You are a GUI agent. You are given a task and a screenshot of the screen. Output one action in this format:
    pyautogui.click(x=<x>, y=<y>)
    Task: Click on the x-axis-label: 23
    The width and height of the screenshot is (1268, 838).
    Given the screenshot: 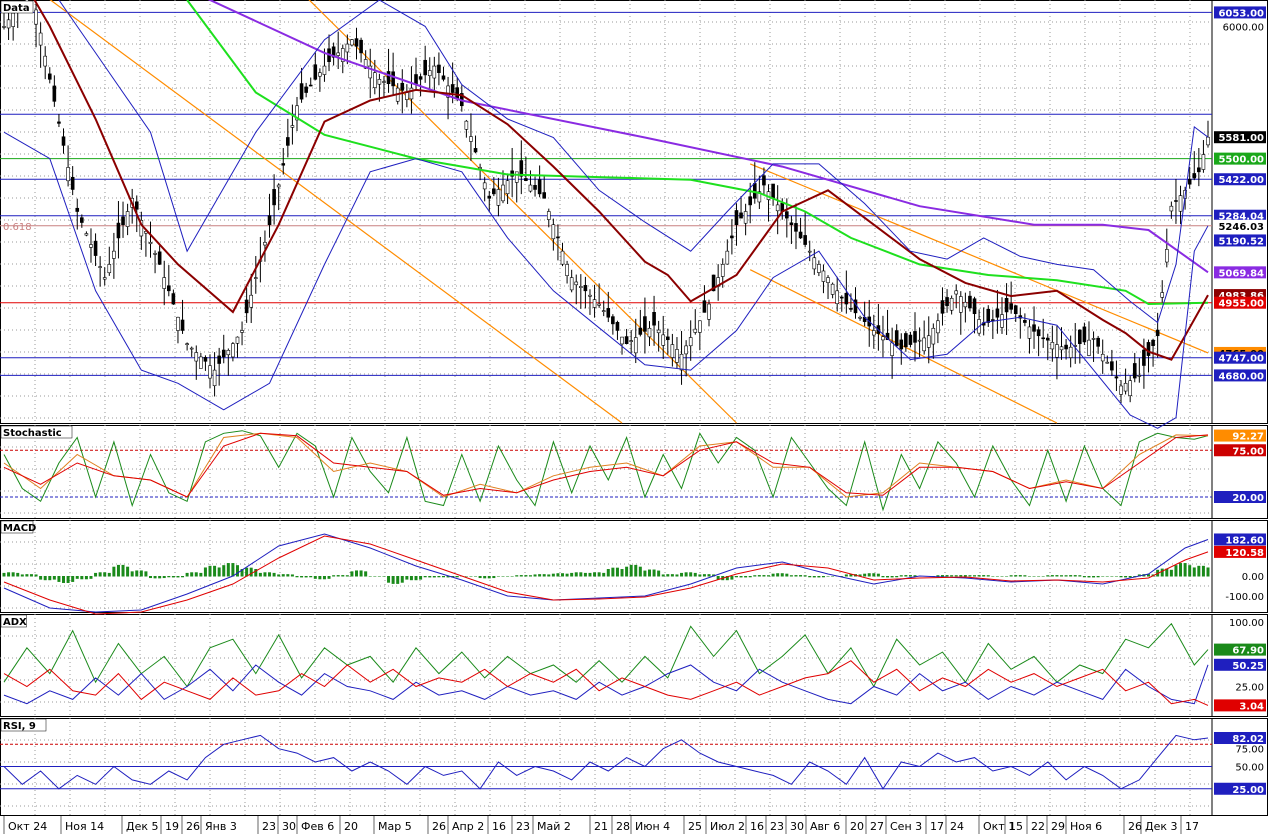 What is the action you would take?
    pyautogui.click(x=523, y=826)
    